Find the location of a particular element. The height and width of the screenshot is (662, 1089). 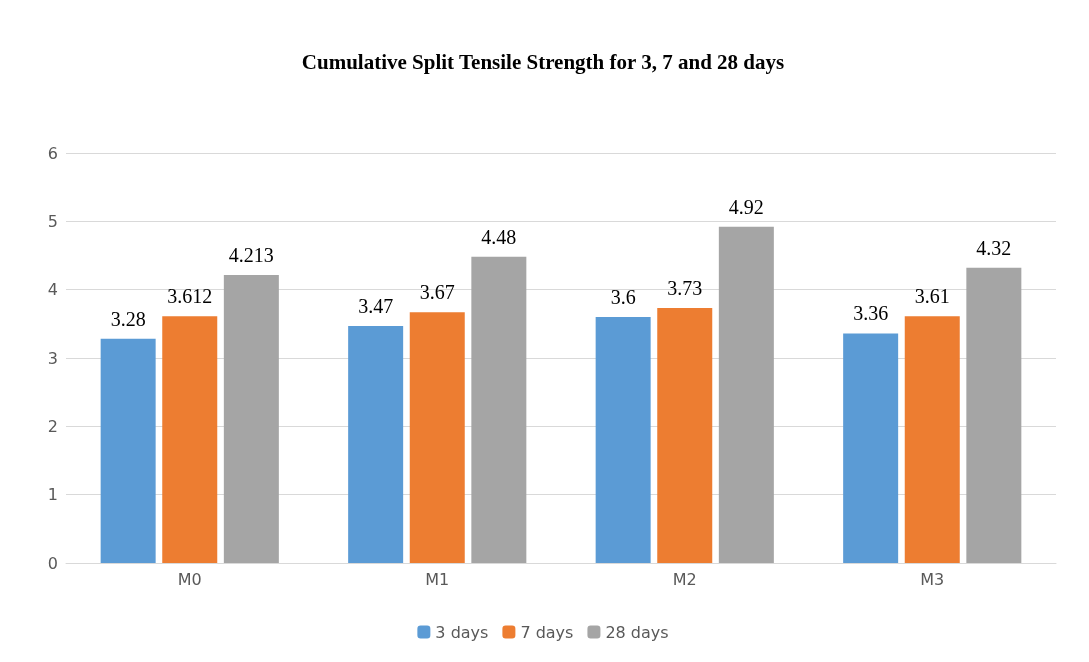

y-tick-label: 0 is located at coordinates (52, 563).